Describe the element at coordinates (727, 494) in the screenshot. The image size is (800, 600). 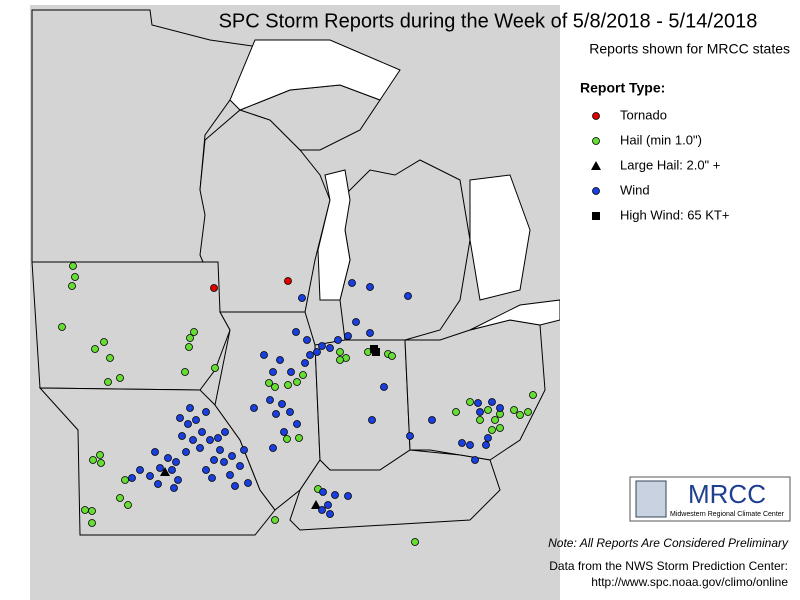
I see `logo-name: MRCC` at that location.